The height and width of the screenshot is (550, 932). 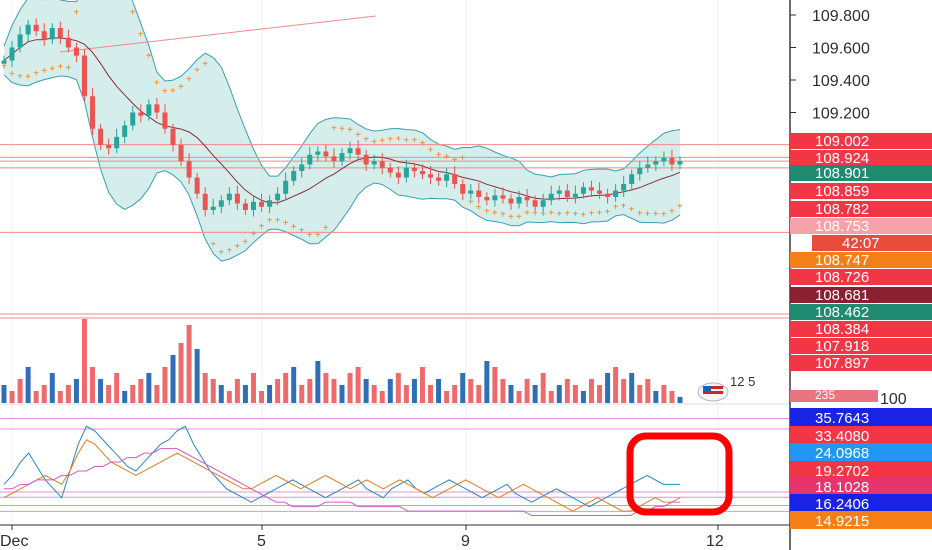 I want to click on price-label-text: 108.384, so click(x=842, y=329).